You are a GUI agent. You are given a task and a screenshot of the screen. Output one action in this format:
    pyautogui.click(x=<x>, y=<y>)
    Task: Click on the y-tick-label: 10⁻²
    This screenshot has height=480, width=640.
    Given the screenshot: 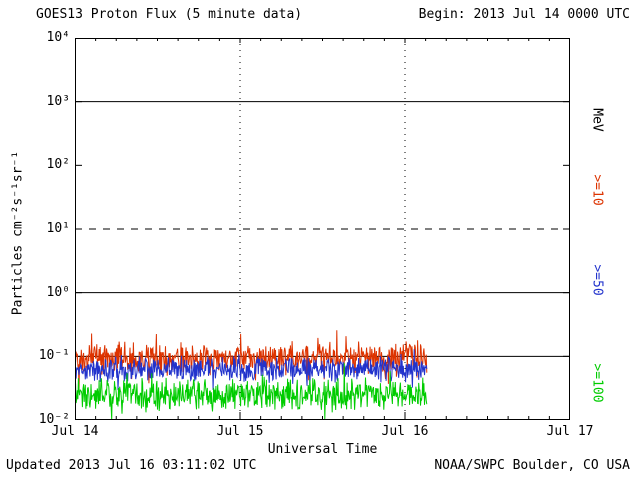 What is the action you would take?
    pyautogui.click(x=54, y=419)
    